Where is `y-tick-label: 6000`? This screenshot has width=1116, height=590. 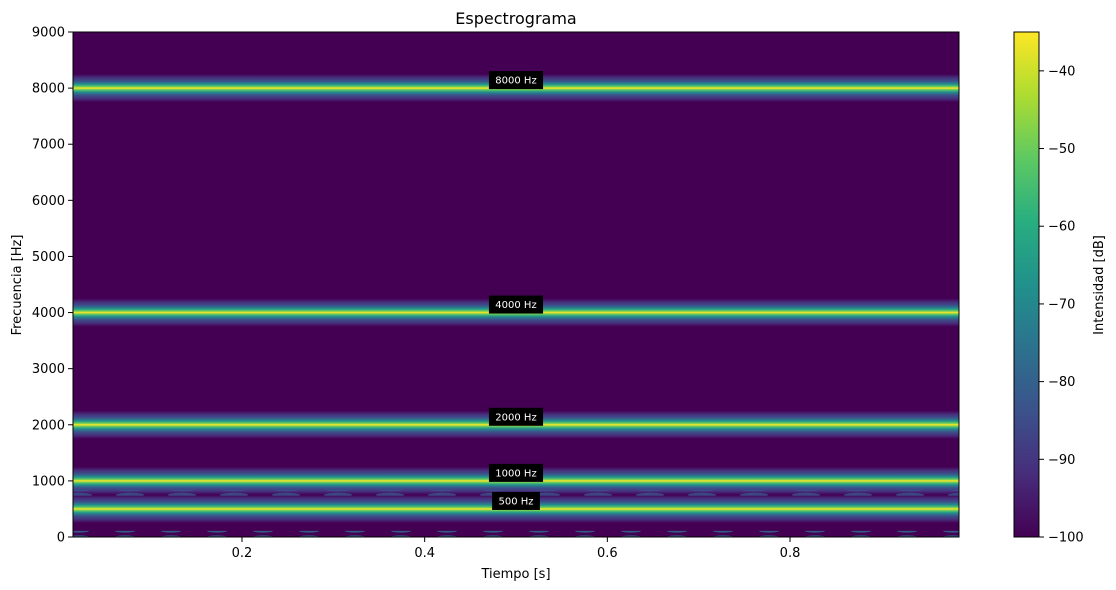 y-tick-label: 6000 is located at coordinates (48, 201).